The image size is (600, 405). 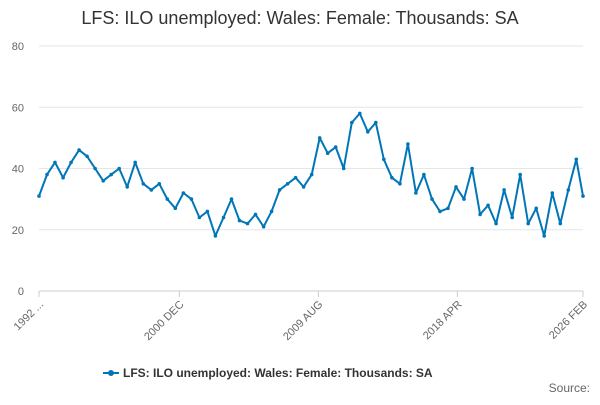 I want to click on x-tick-label: 2000 DEC, so click(x=164, y=321).